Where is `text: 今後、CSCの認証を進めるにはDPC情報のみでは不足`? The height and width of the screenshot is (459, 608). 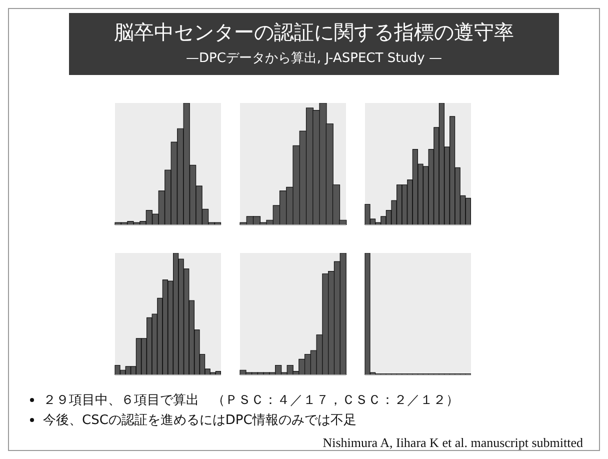 text: 今後、CSCの認証を進めるにはDPC情報のみでは不足 is located at coordinates (199, 420).